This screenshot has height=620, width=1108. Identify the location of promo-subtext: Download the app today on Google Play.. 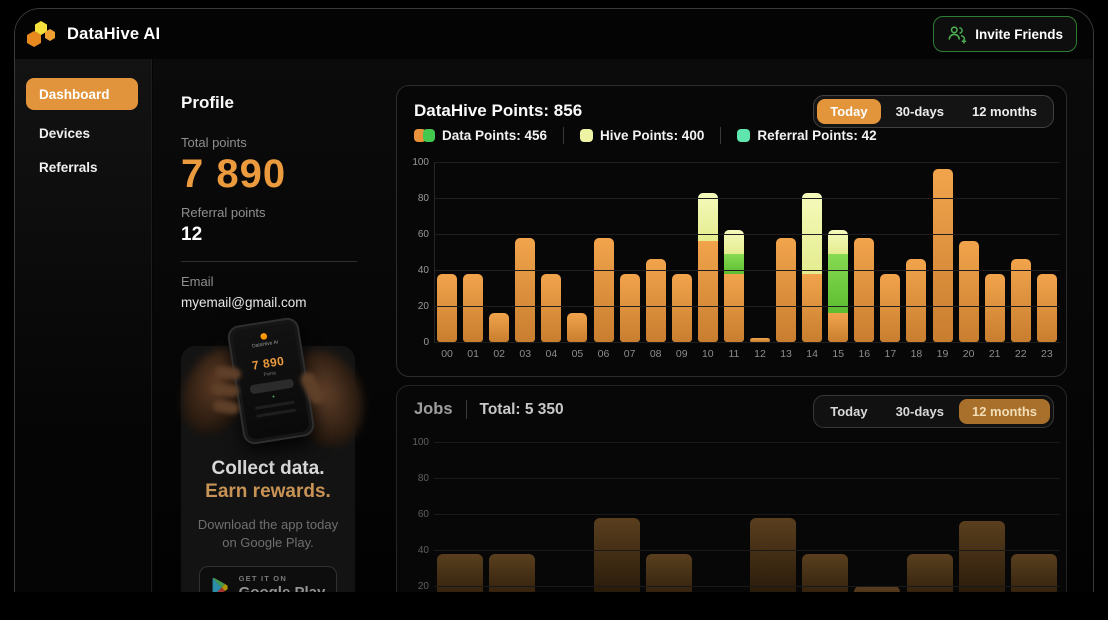
(268, 533).